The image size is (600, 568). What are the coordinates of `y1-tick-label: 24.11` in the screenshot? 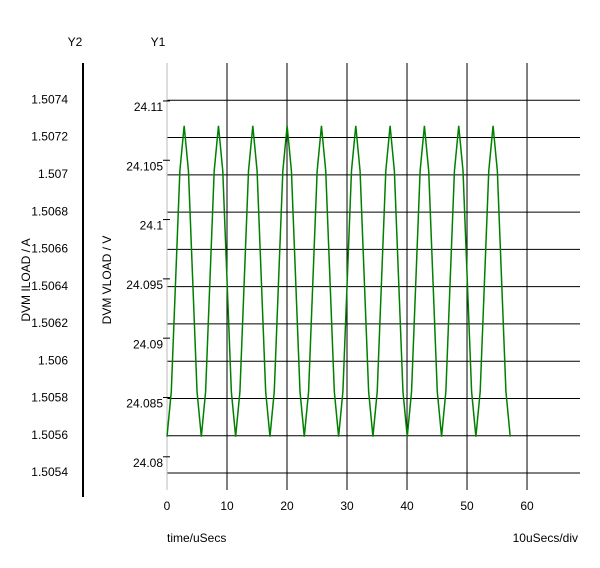 It's located at (148, 107).